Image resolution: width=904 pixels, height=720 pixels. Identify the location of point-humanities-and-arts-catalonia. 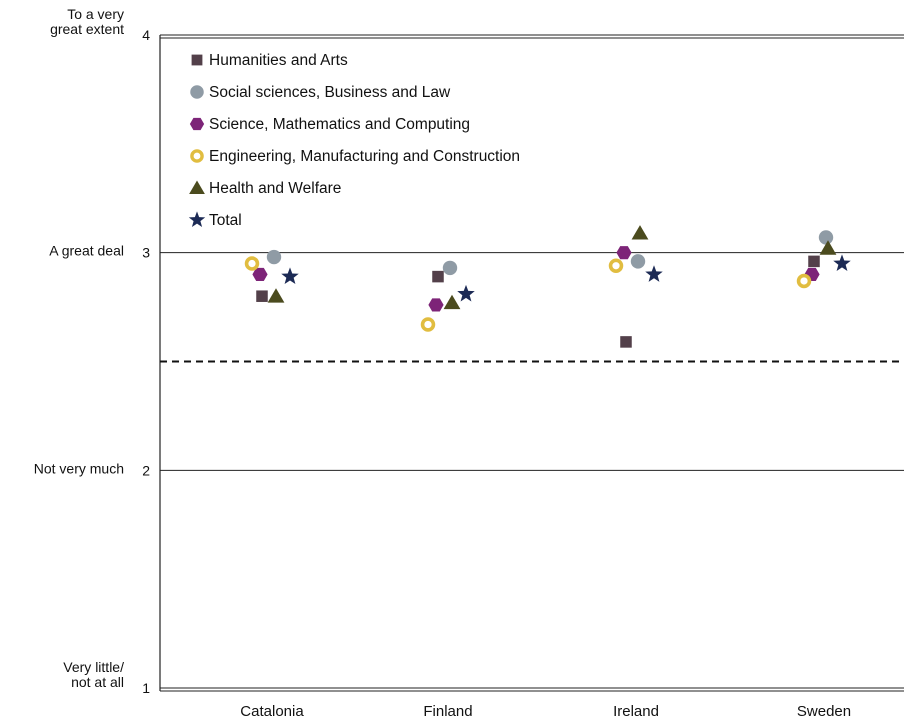
(262, 296).